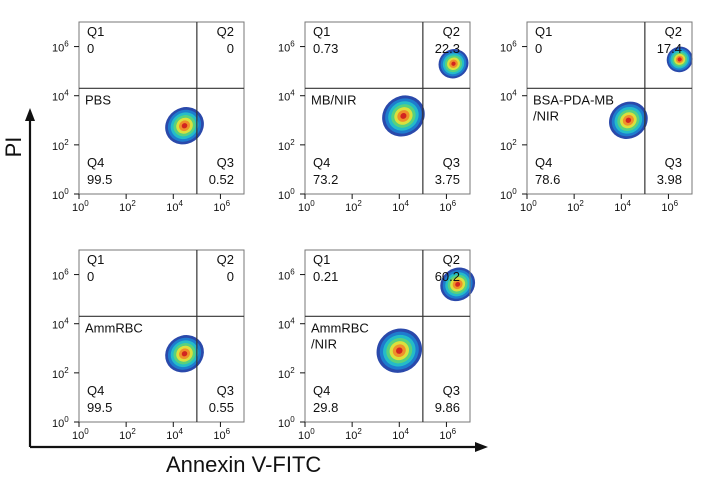 Image resolution: width=716 pixels, height=491 pixels. I want to click on quadrant-q1-value: 0.21, so click(325, 276).